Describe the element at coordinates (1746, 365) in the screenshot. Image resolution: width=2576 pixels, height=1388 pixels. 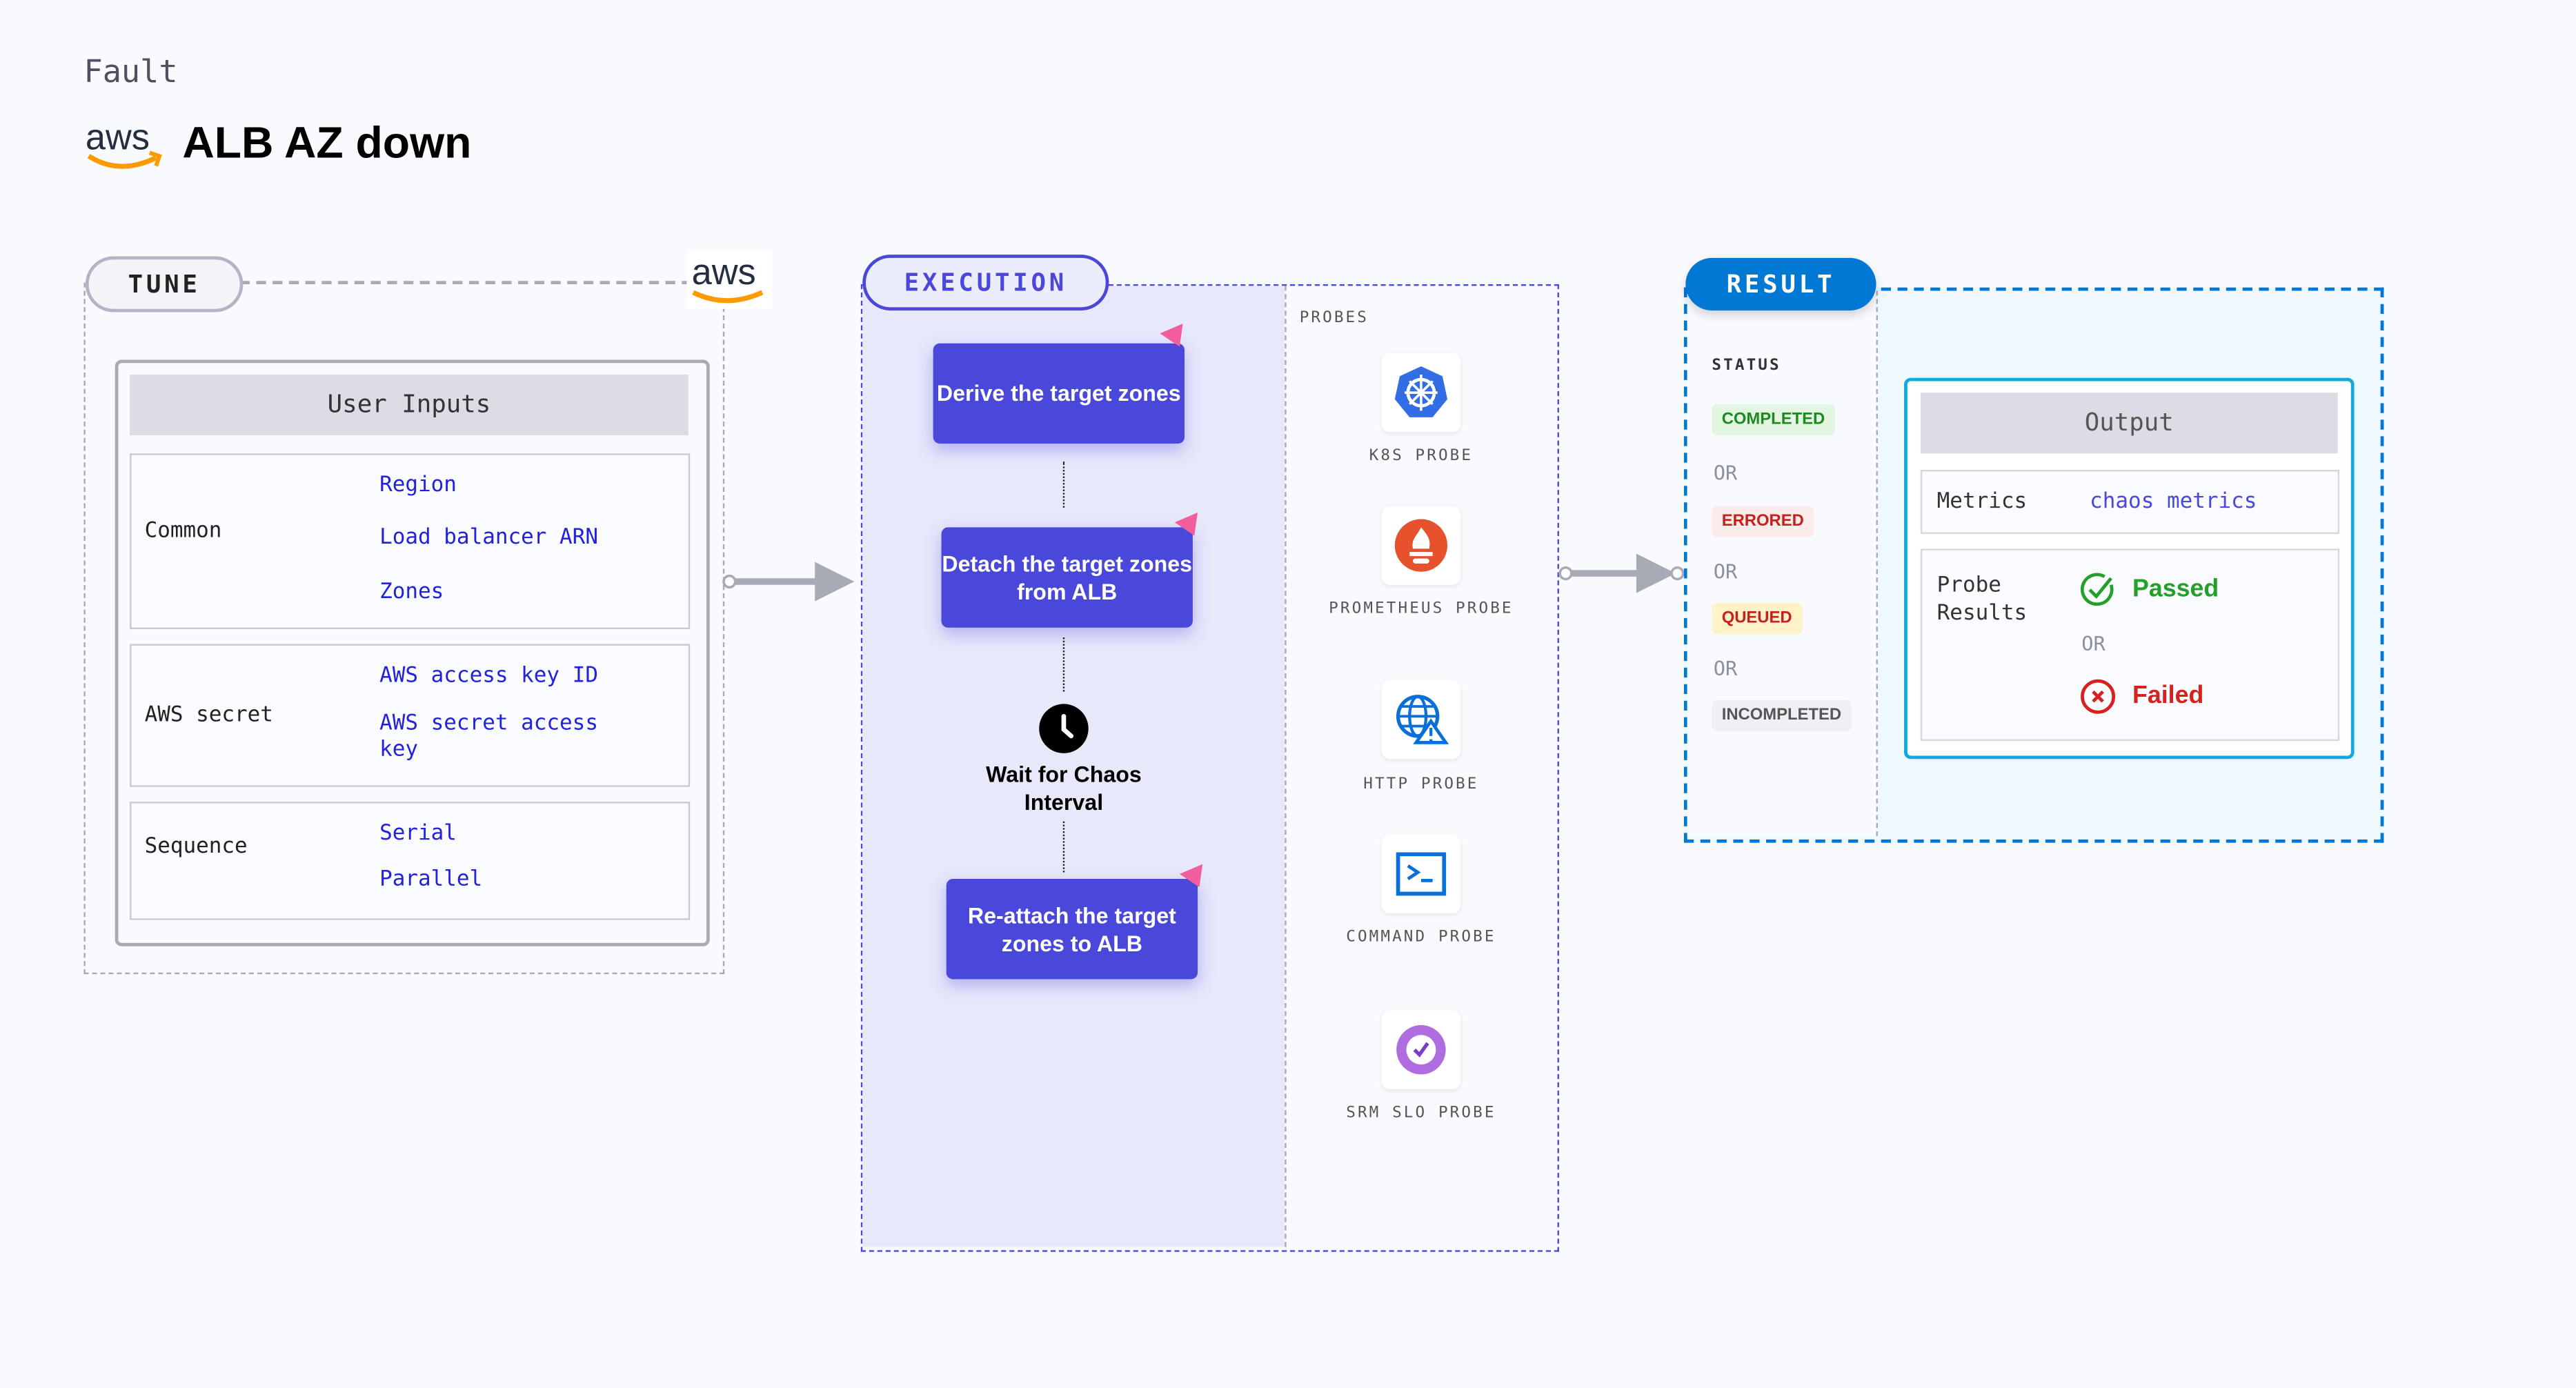
I see `status-title: STATUS` at that location.